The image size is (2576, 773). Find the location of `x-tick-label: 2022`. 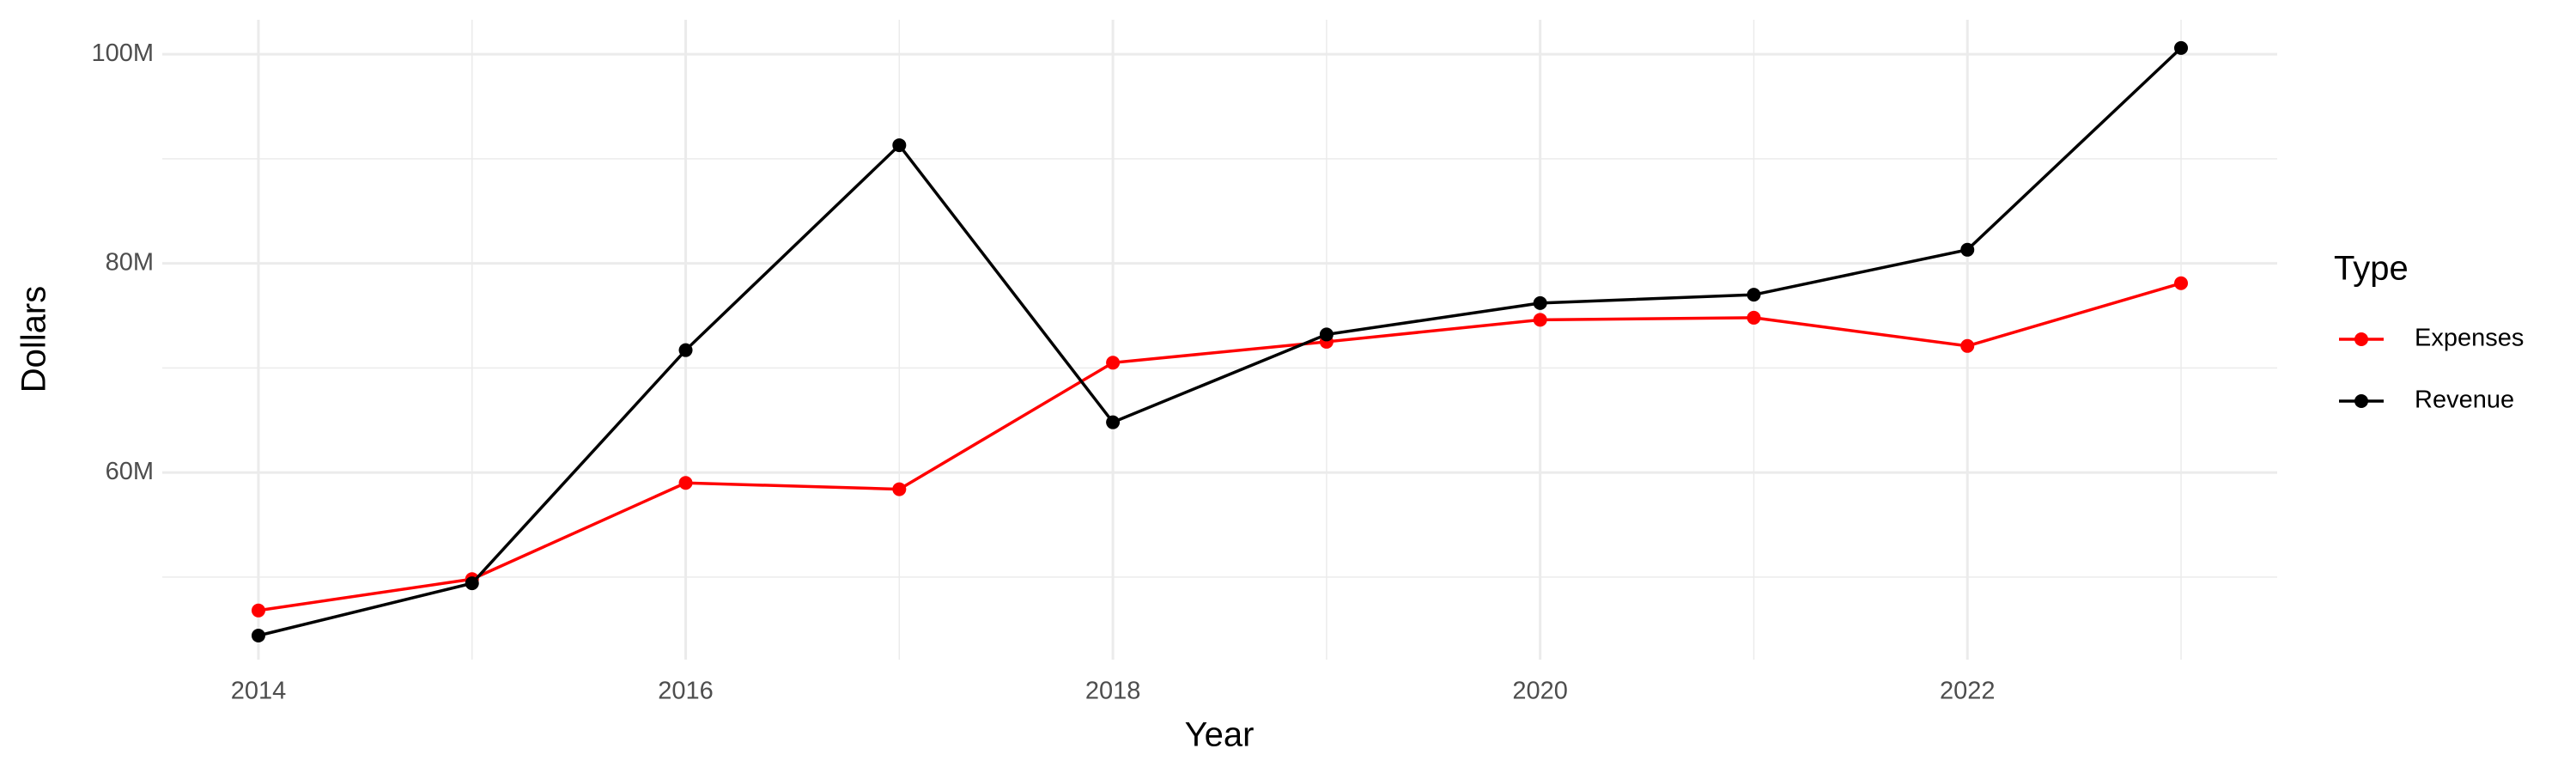

x-tick-label: 2022 is located at coordinates (1968, 691).